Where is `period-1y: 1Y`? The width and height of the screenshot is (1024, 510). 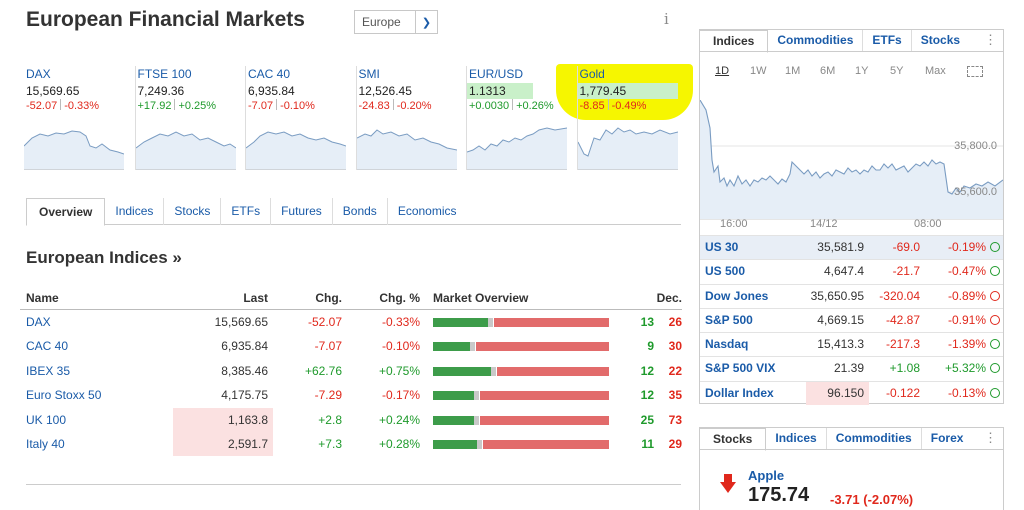 period-1y: 1Y is located at coordinates (862, 71).